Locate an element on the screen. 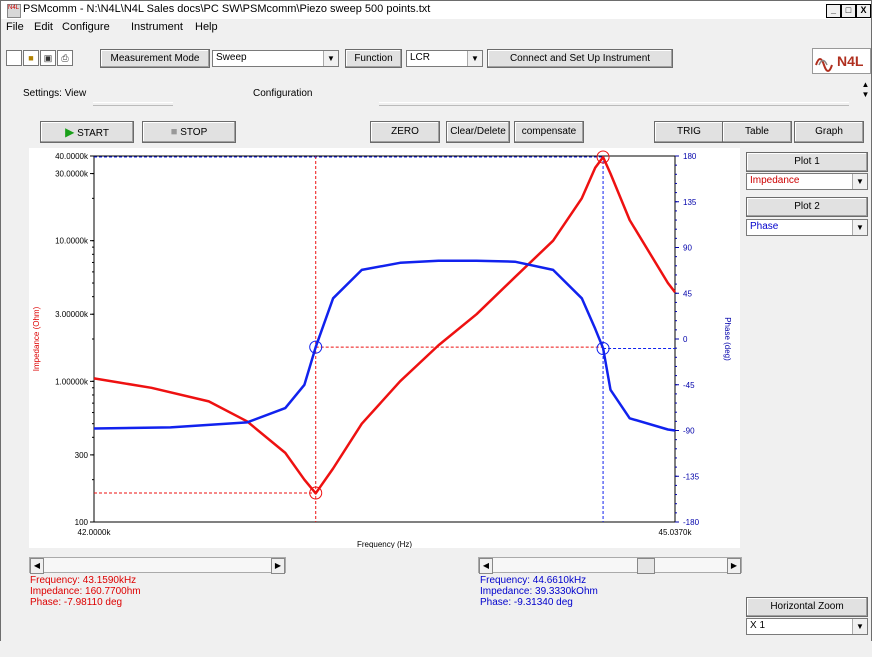 The width and height of the screenshot is (872, 657). start-button: ▶ START is located at coordinates (87, 132).